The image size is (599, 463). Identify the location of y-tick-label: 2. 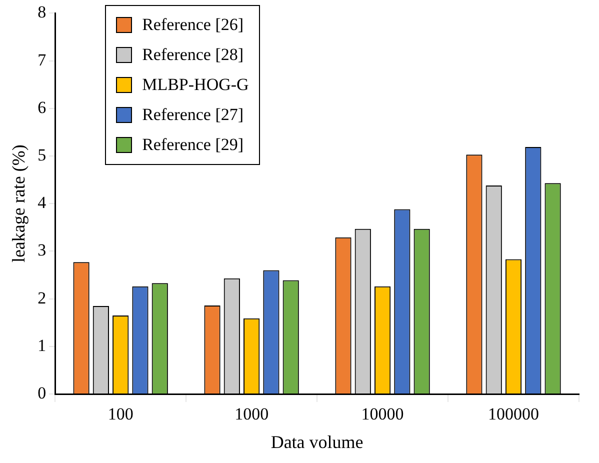
(42, 298).